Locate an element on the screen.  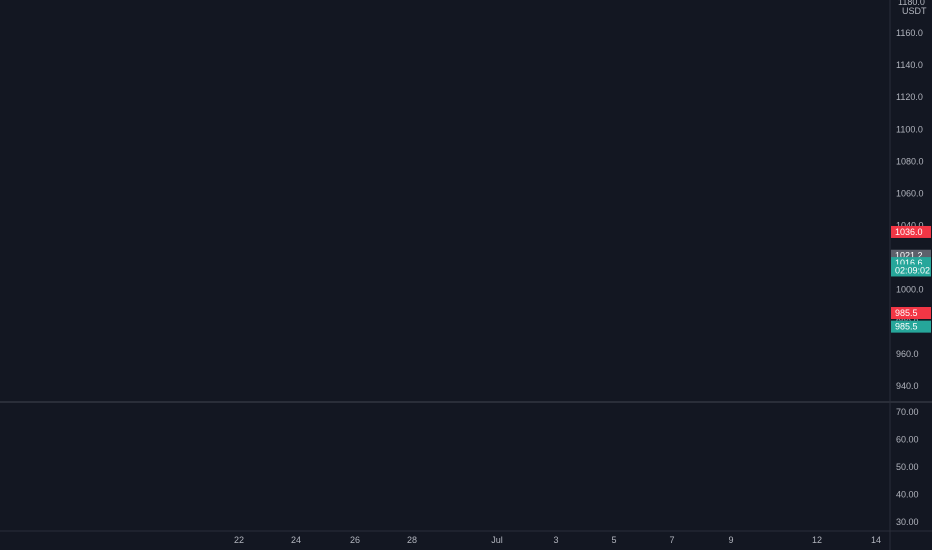
rsi-tick-label: 40.00 is located at coordinates (907, 494).